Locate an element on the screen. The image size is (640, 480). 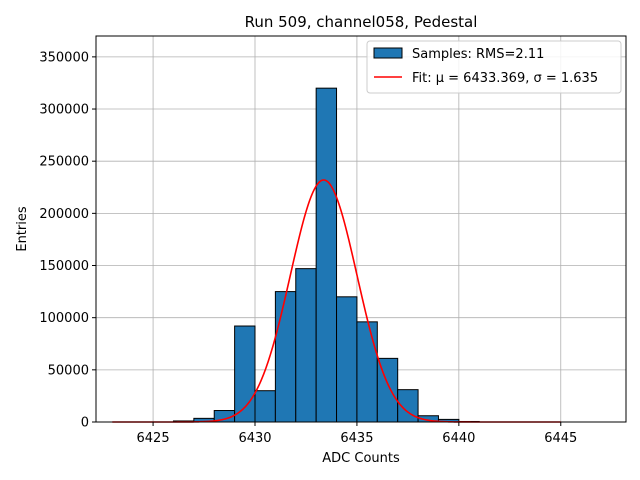
chart-title: Run 509, channel058, Pedestal is located at coordinates (361, 22).